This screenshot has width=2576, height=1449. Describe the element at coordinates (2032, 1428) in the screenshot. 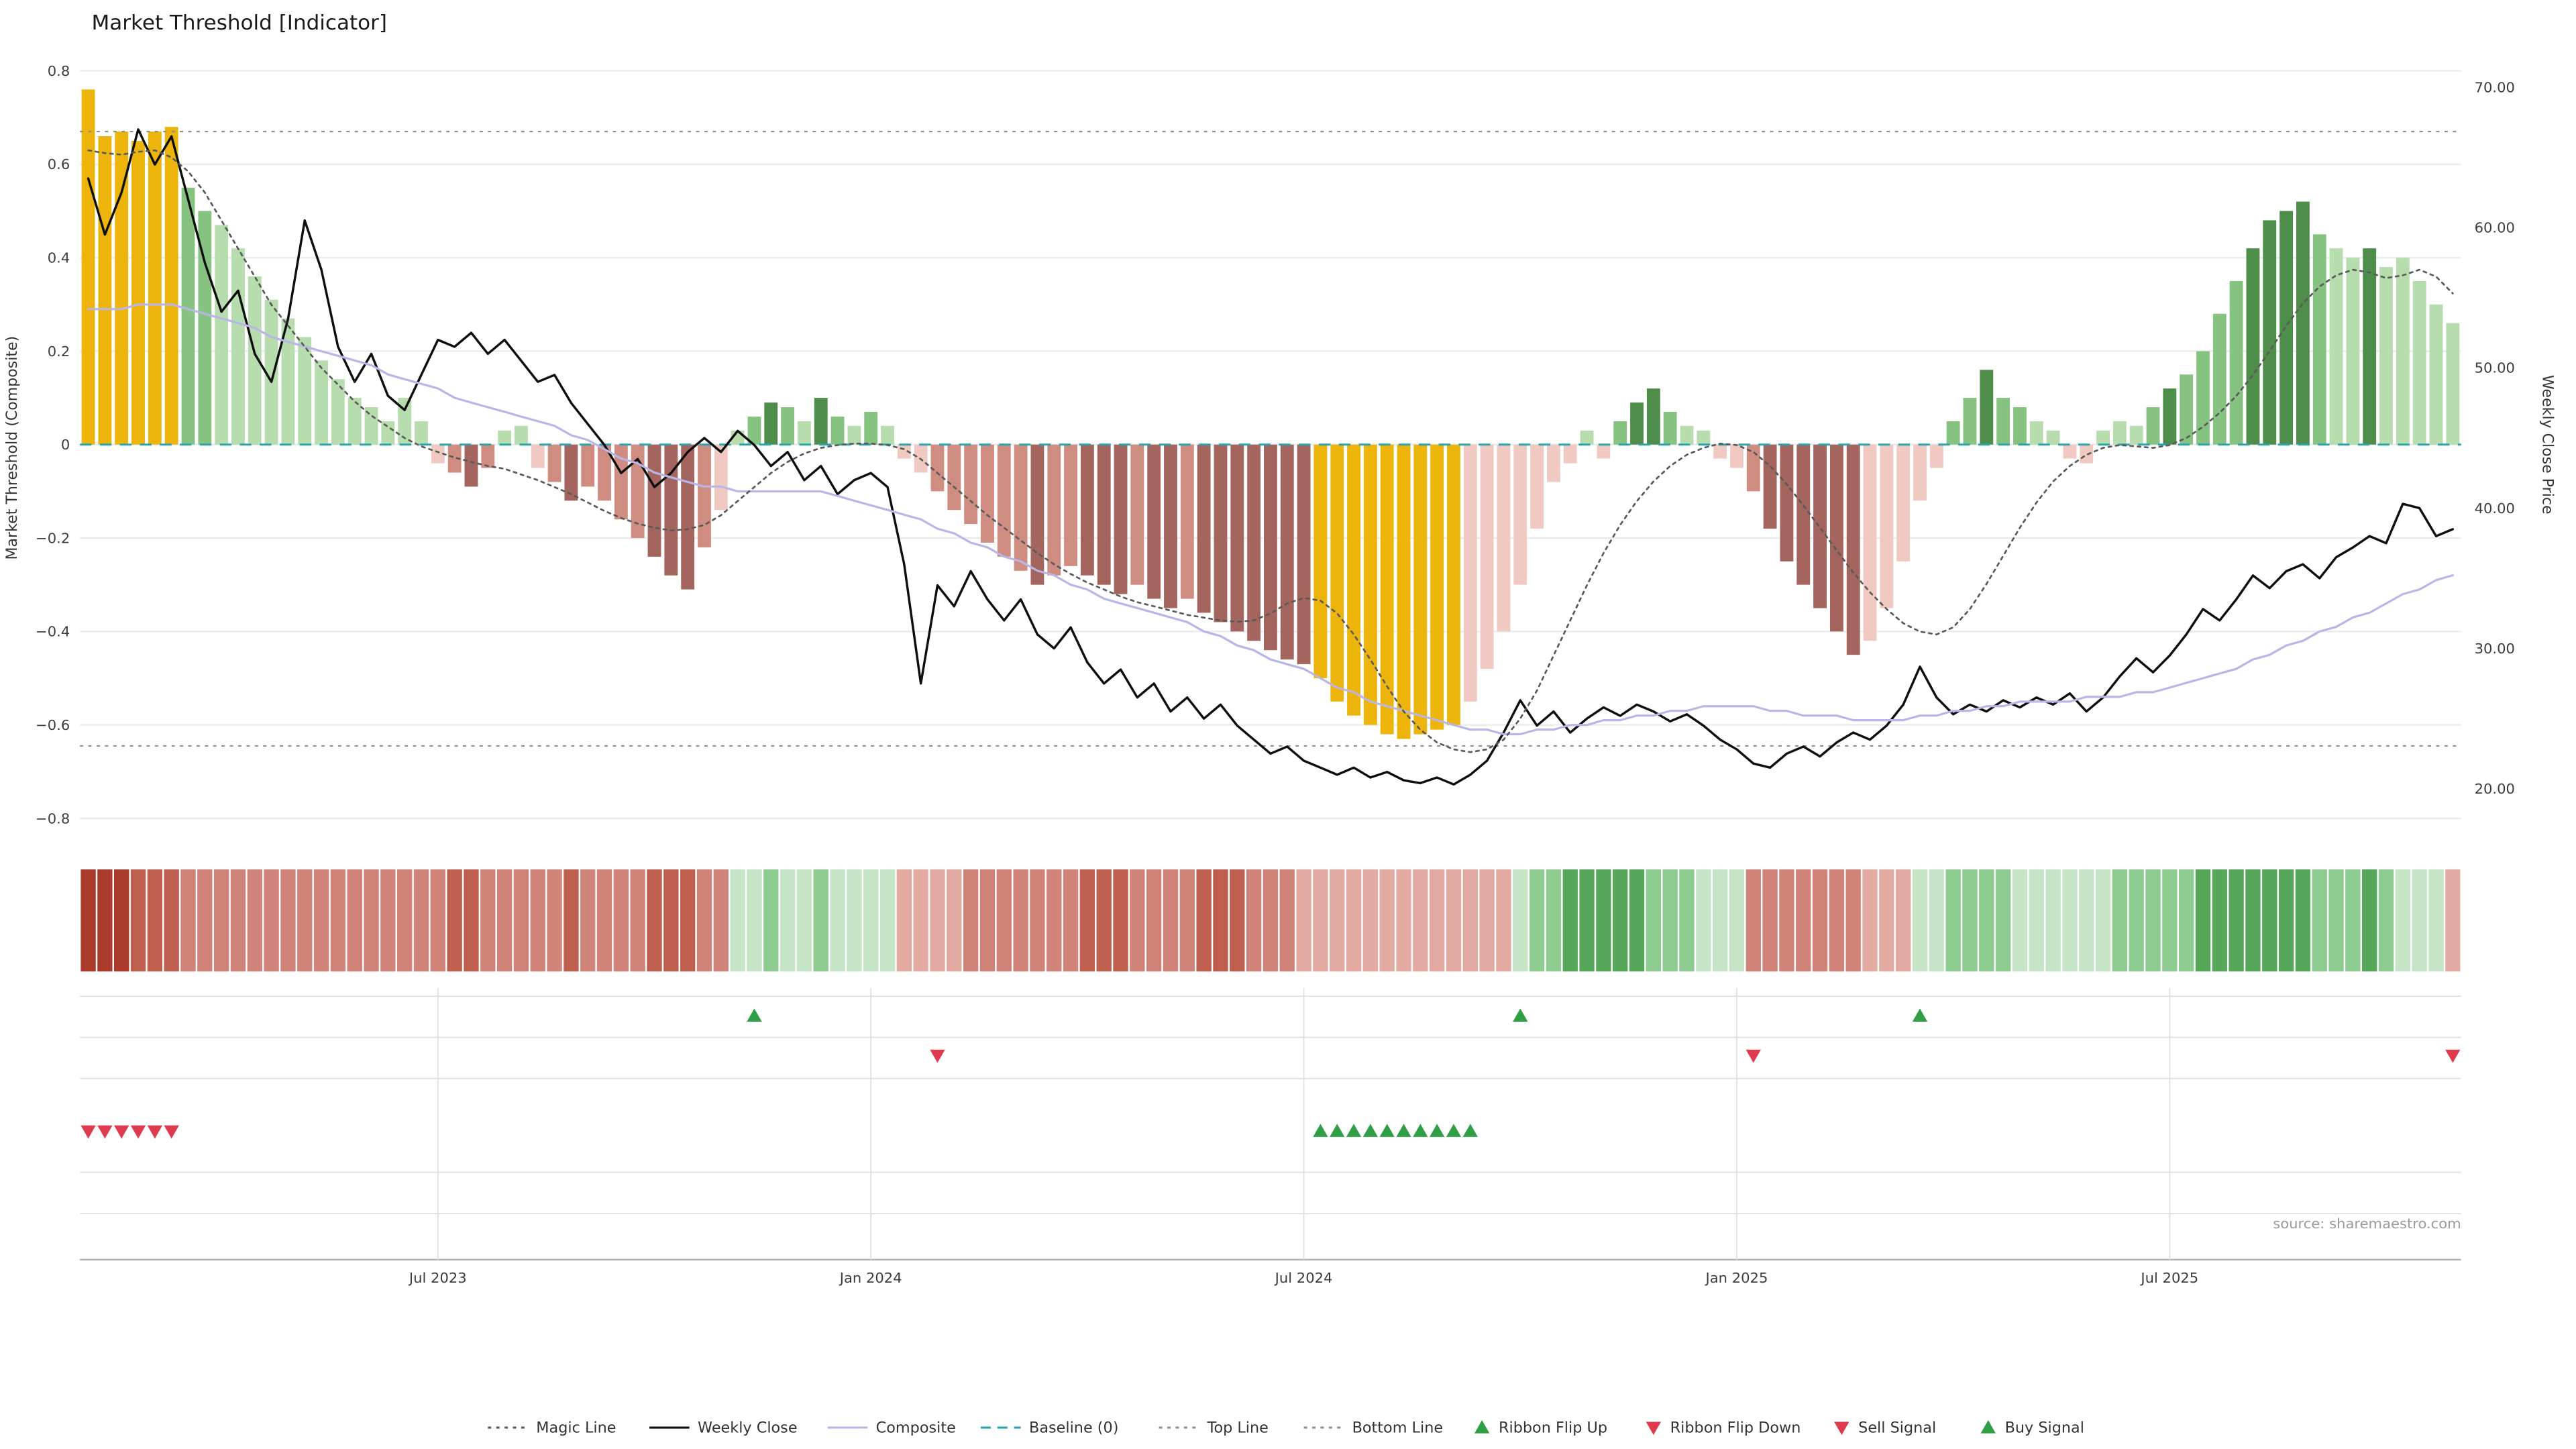

I see `legend-item-buy-signal: Buy Signal` at that location.